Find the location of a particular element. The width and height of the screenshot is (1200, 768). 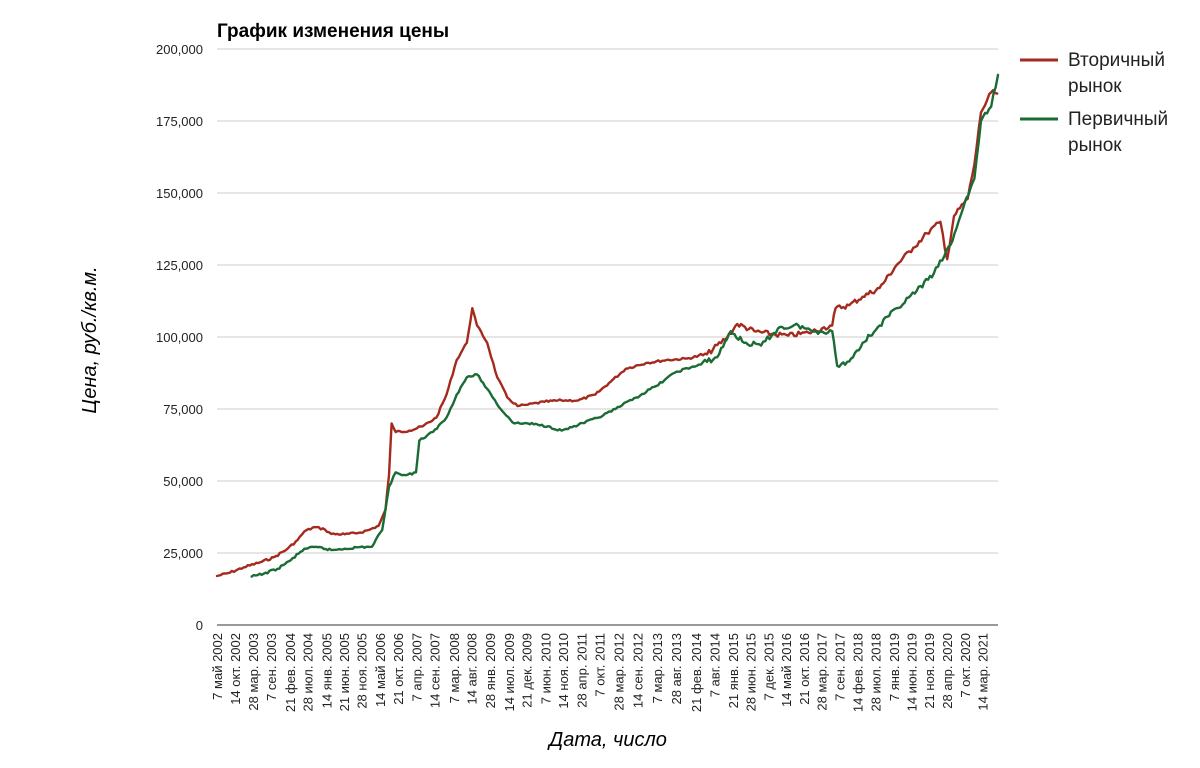

x-tick-label: 14 авг. 2008 is located at coordinates (472, 669).